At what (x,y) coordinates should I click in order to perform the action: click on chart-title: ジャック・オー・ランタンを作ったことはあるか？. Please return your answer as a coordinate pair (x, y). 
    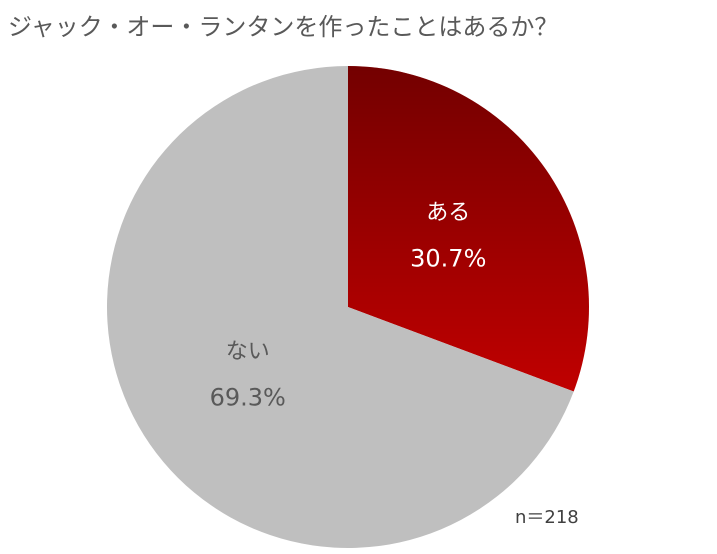
    Looking at the image, I should click on (283, 27).